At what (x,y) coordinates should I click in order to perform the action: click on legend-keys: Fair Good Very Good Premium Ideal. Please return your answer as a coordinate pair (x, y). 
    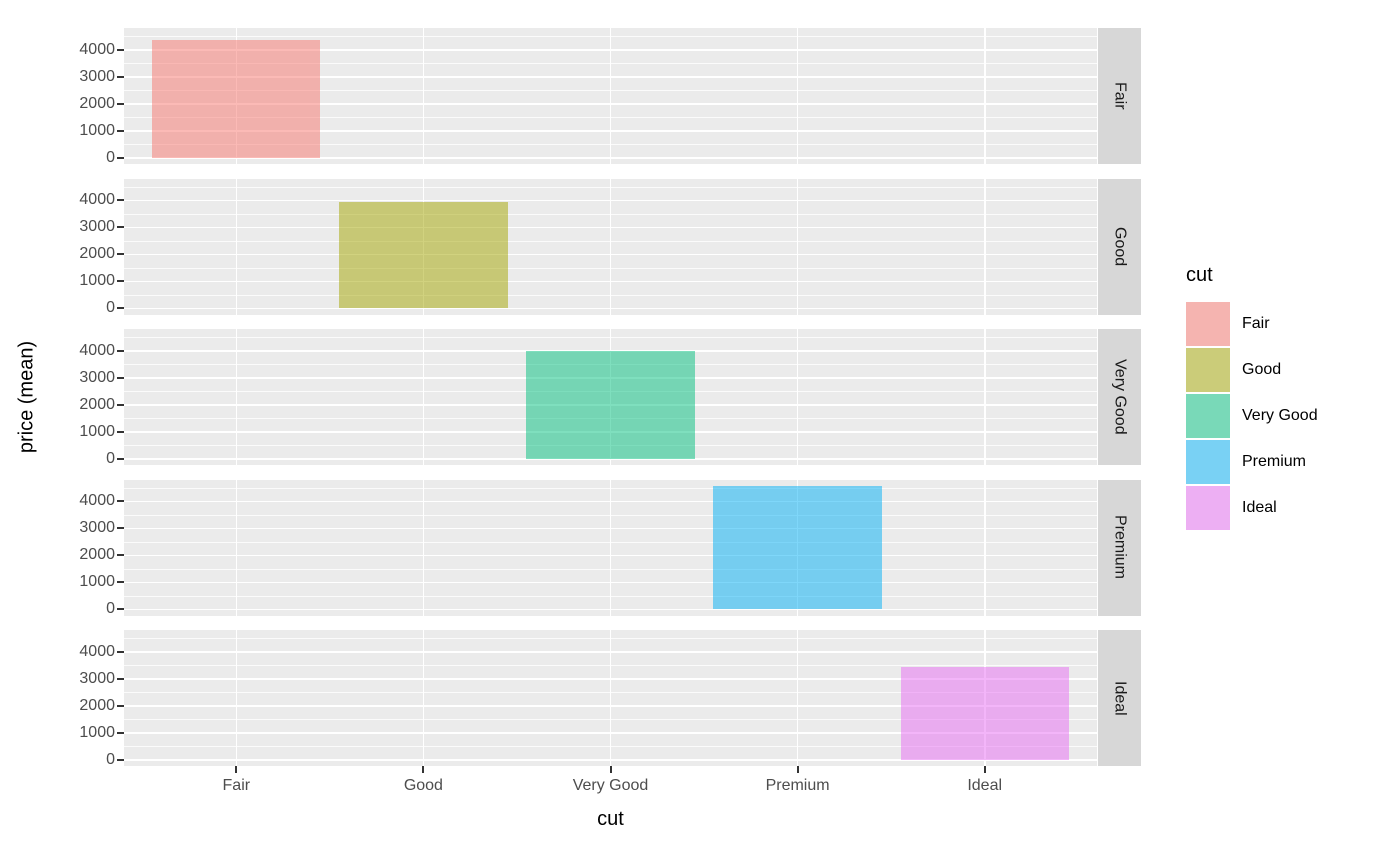
    Looking at the image, I should click on (1252, 416).